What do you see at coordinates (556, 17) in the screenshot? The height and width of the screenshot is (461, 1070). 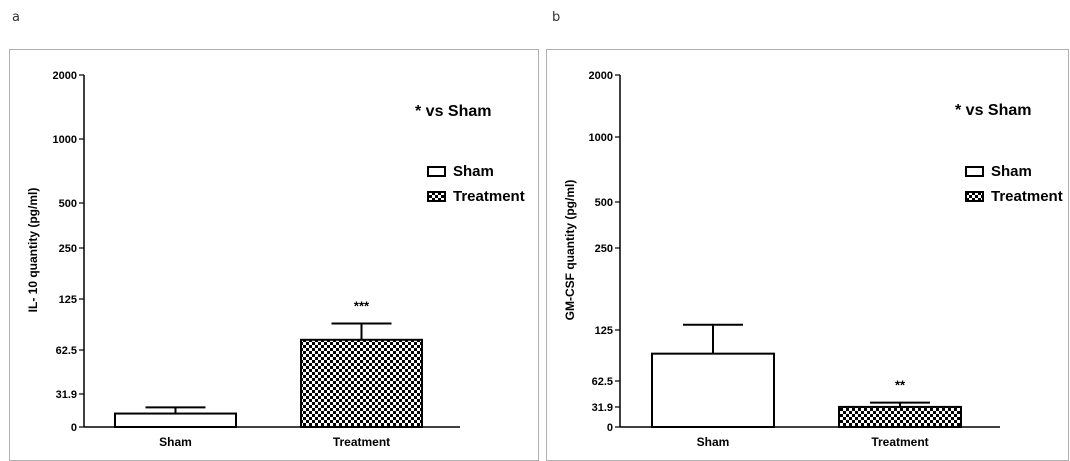 I see `panel-label-b: b` at bounding box center [556, 17].